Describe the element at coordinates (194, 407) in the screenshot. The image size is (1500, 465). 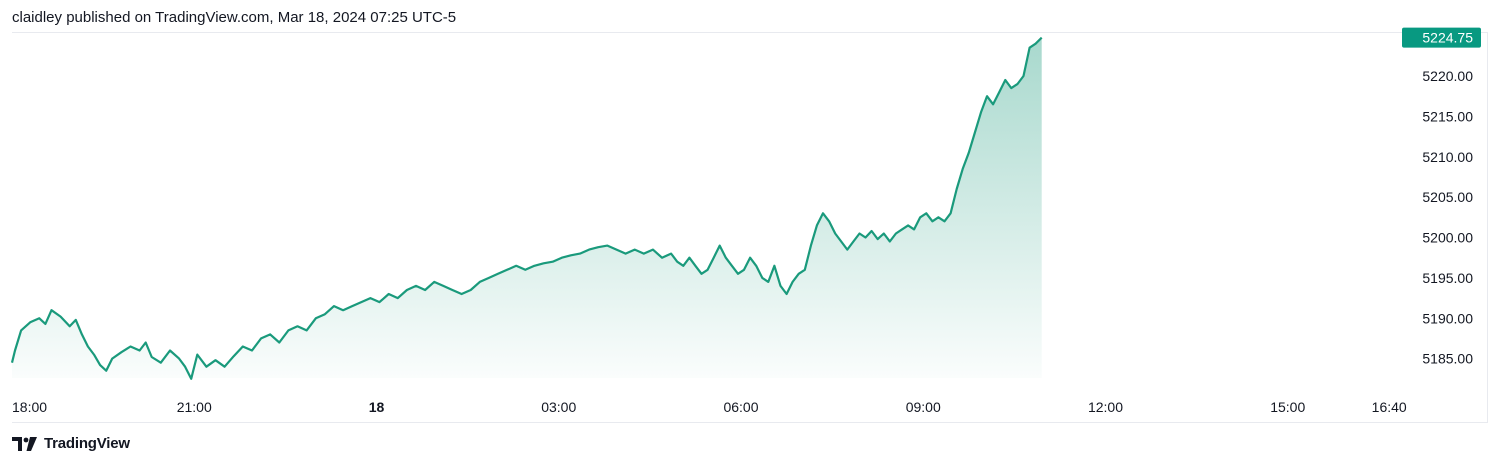
I see `time-tick-label: 21:00` at that location.